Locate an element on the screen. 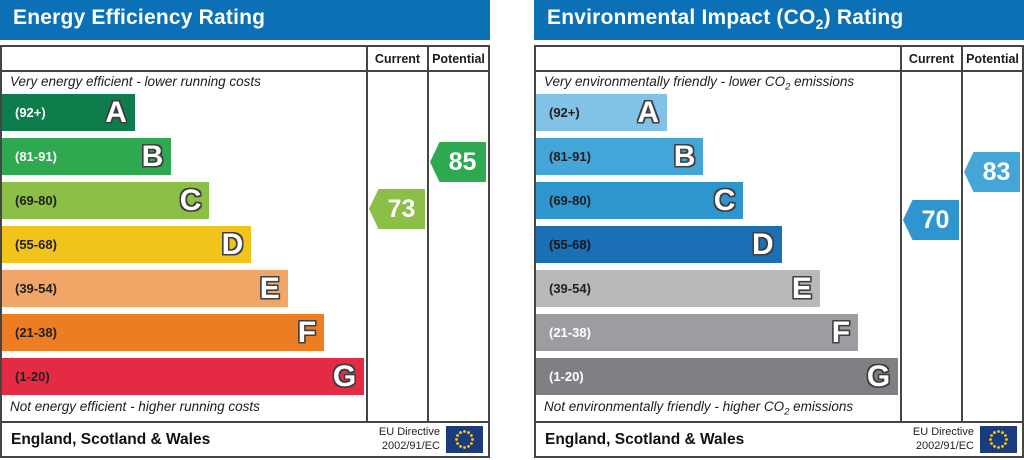  band-bar-d: (55-68) D is located at coordinates (659, 244).